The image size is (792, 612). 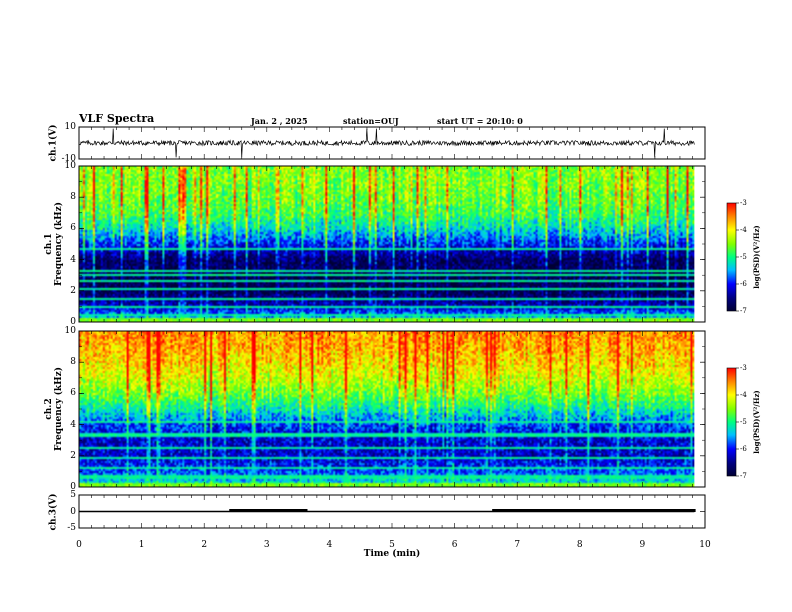 What do you see at coordinates (73, 455) in the screenshot?
I see `y-tick-label-ch2-spectrogram: 2` at bounding box center [73, 455].